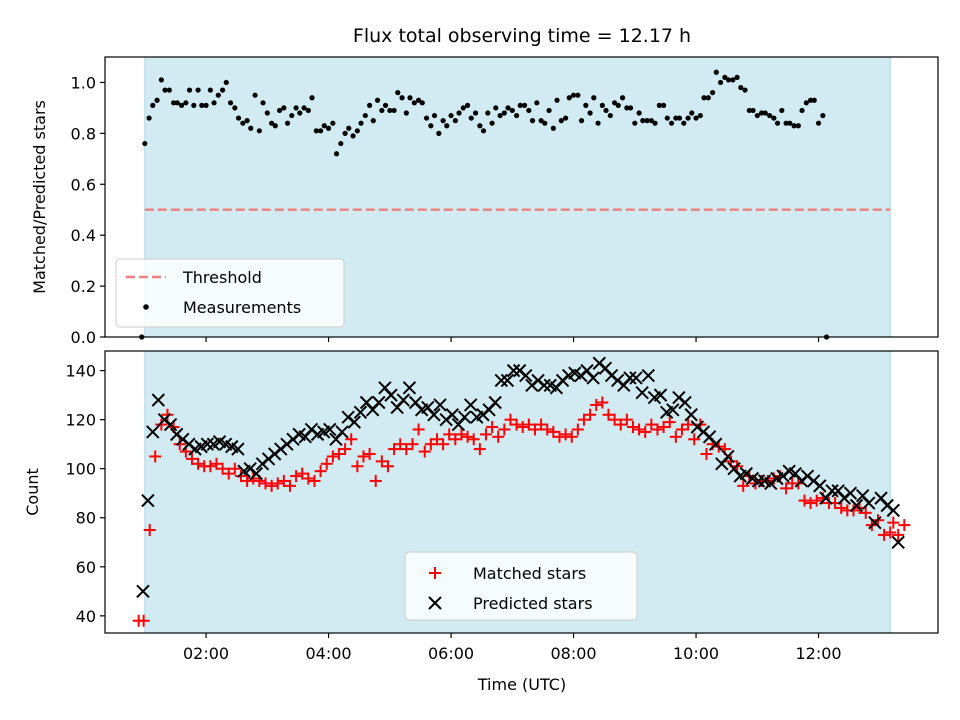 Image resolution: width=960 pixels, height=720 pixels. What do you see at coordinates (83, 337) in the screenshot?
I see `ratio-y-tick-label: 0.0` at bounding box center [83, 337].